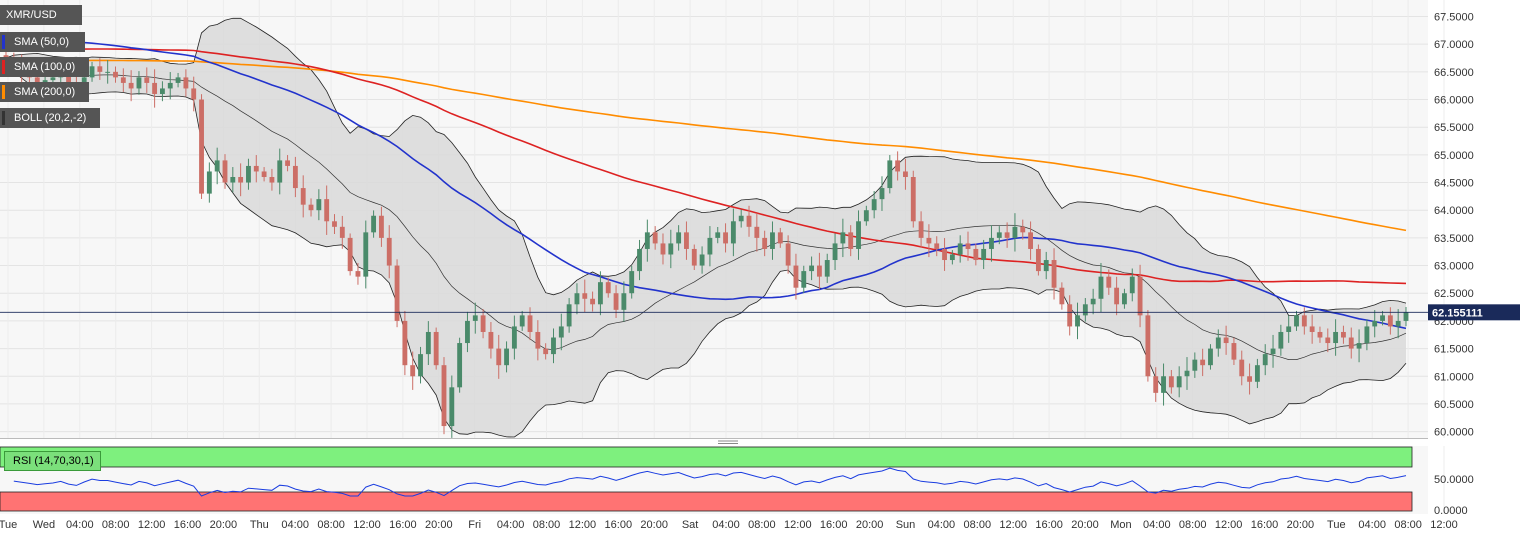 The width and height of the screenshot is (1536, 537). I want to click on price-tick-label: 65.5000, so click(1454, 128).